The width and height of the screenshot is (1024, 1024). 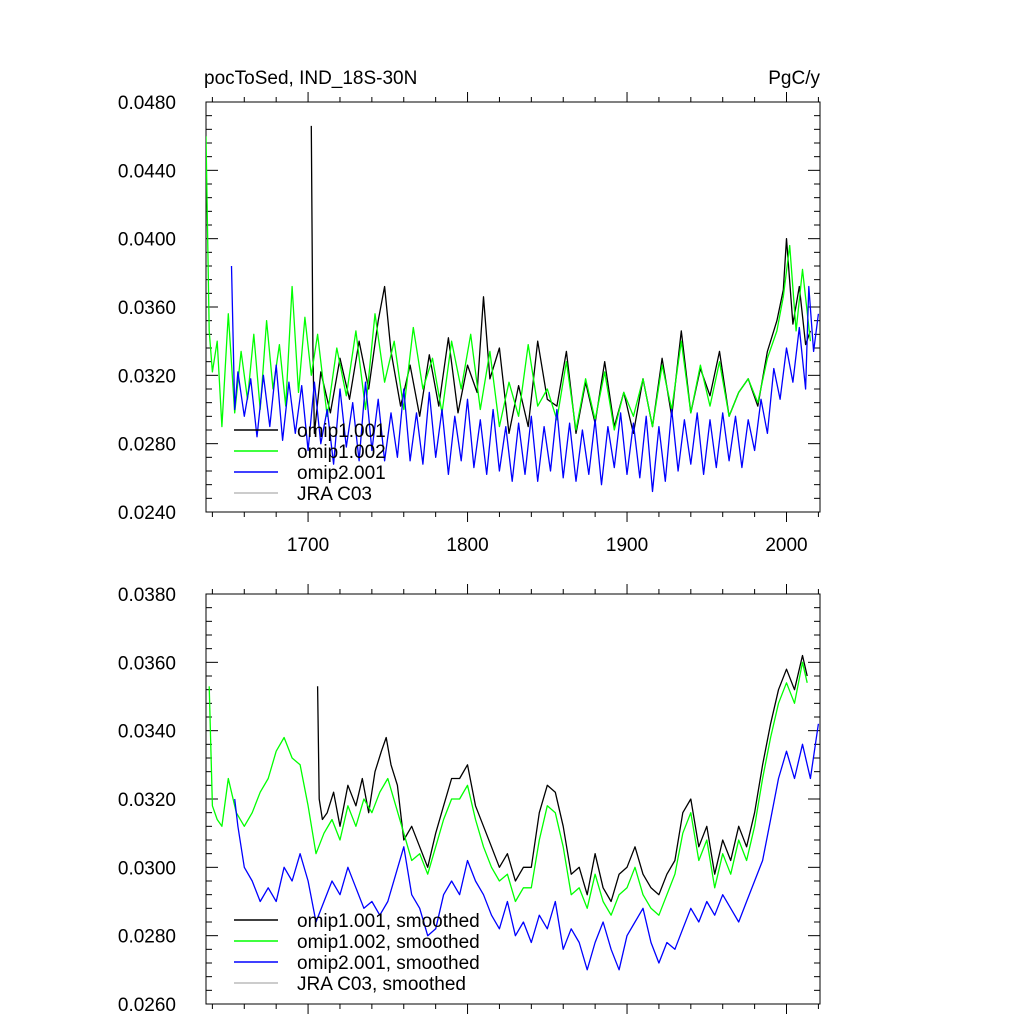 What do you see at coordinates (381, 984) in the screenshot?
I see `legend-label: JRA C03, smoothed` at bounding box center [381, 984].